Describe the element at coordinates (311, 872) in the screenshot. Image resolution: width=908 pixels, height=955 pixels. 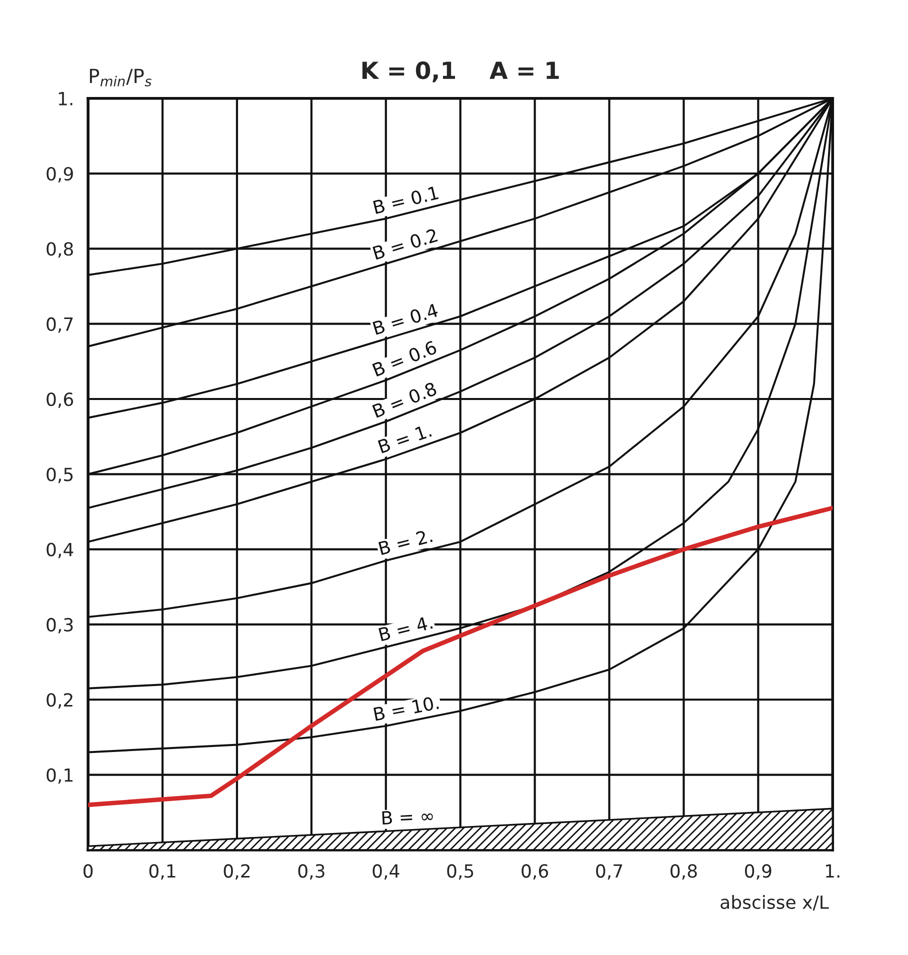
I see `x-tick-label: 0,3` at that location.